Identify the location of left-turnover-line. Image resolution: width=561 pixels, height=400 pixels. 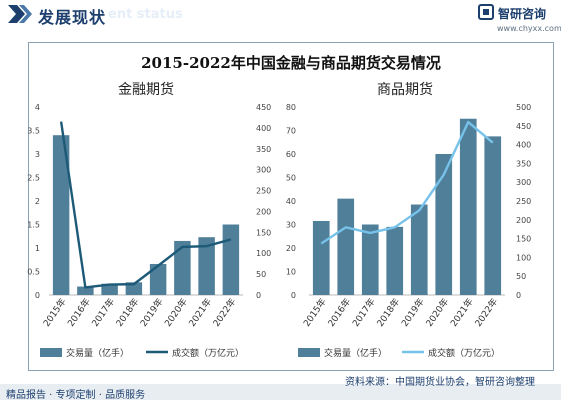
(145, 205).